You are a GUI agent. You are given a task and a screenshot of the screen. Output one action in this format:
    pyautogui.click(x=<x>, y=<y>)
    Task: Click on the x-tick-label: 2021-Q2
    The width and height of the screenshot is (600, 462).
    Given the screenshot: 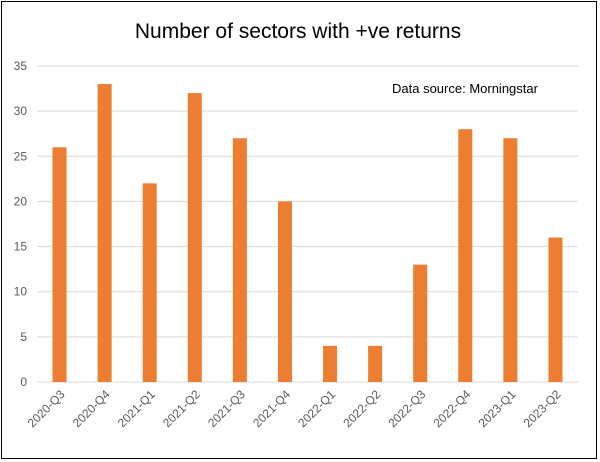 What is the action you would take?
    pyautogui.click(x=181, y=408)
    